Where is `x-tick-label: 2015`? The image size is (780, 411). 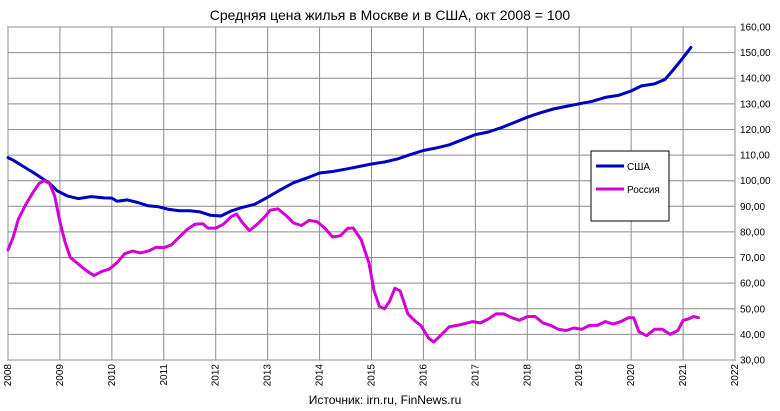
x-tick-label: 2015 is located at coordinates (372, 375).